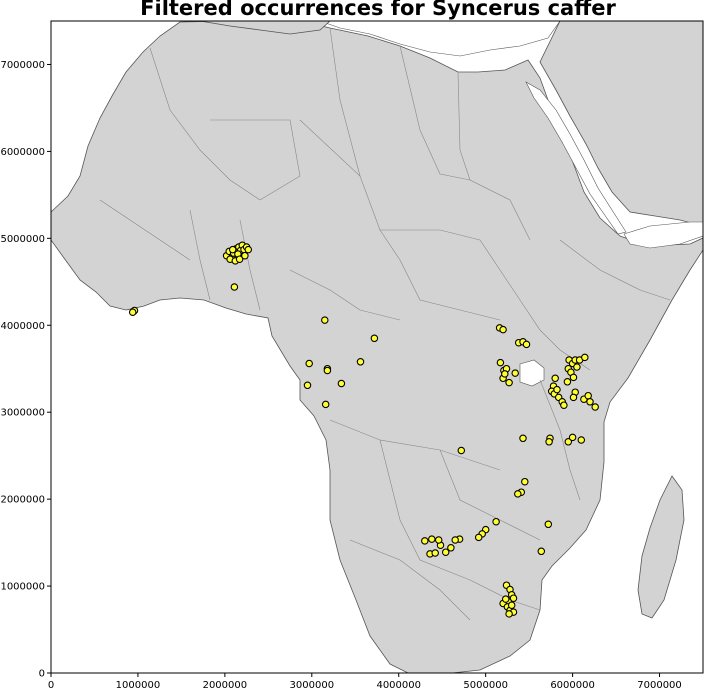 Image resolution: width=706 pixels, height=690 pixels. What do you see at coordinates (22, 500) in the screenshot?
I see `y-tick-label: 2000000` at bounding box center [22, 500].